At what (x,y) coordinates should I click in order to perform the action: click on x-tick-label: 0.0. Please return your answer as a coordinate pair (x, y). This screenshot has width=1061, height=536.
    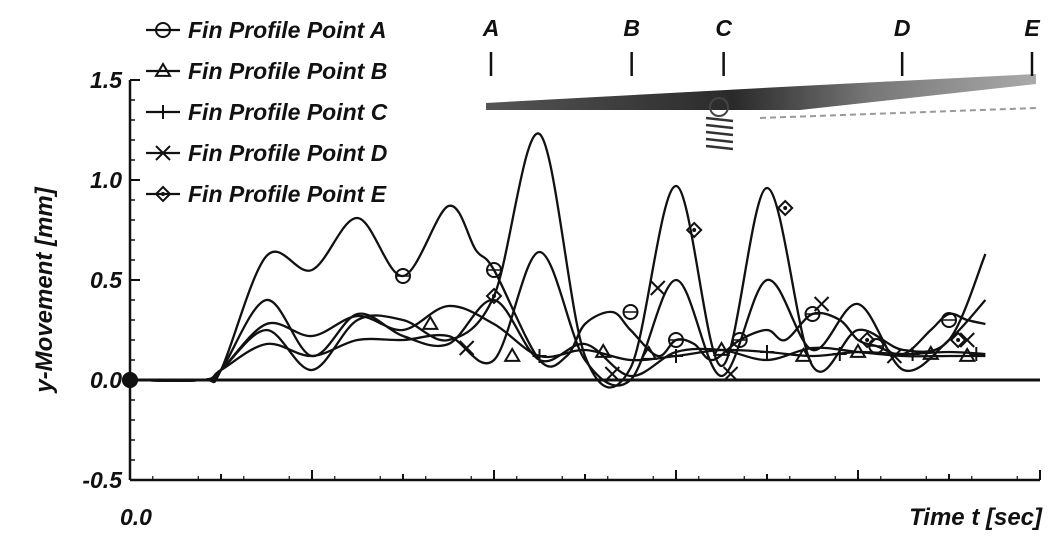
    Looking at the image, I should click on (136, 517).